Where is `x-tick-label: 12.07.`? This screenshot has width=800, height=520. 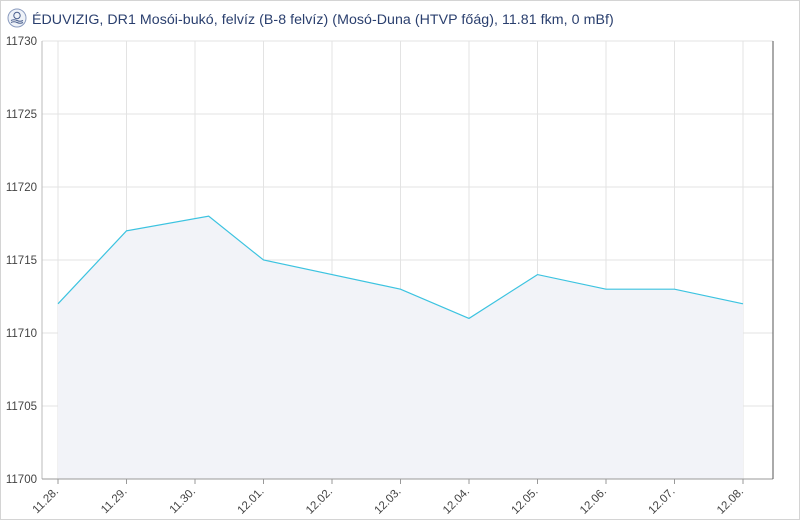
x-tick-label: 12.07. is located at coordinates (662, 501).